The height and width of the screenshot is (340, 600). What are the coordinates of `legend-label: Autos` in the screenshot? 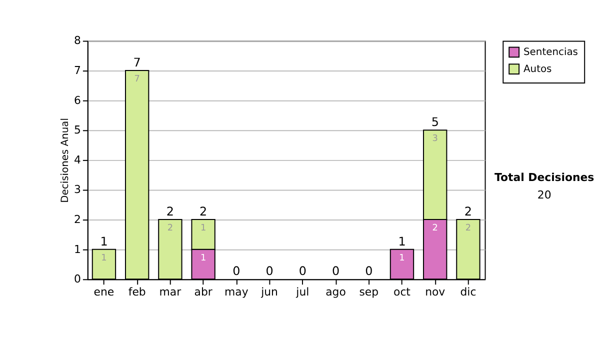 It's located at (538, 70).